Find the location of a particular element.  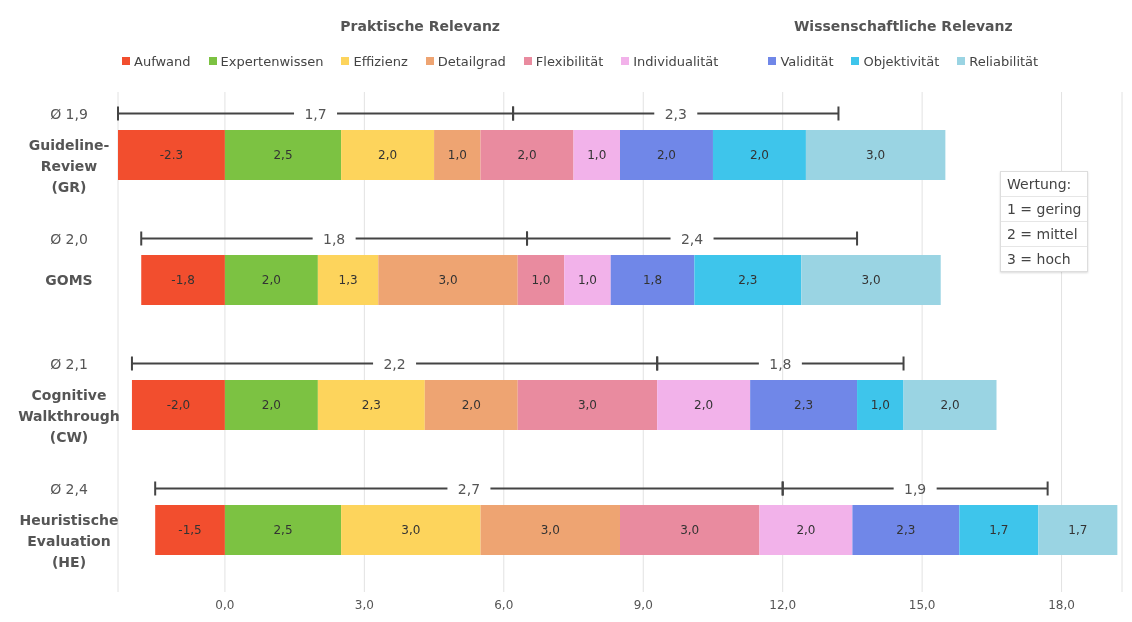

annotation: 1,9 is located at coordinates (915, 488).